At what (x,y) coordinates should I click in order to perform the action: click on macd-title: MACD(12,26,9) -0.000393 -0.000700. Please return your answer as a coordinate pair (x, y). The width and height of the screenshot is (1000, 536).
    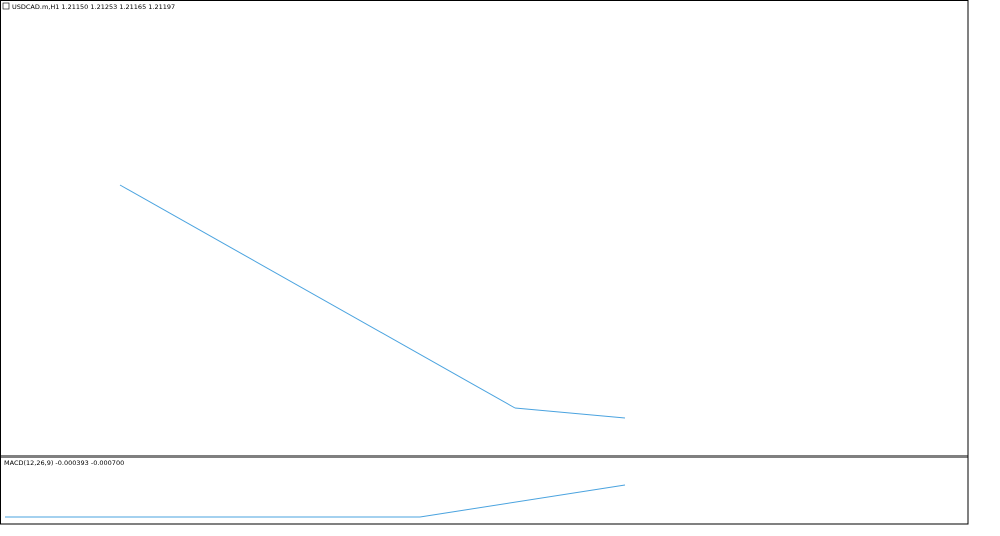
    Looking at the image, I should click on (64, 463).